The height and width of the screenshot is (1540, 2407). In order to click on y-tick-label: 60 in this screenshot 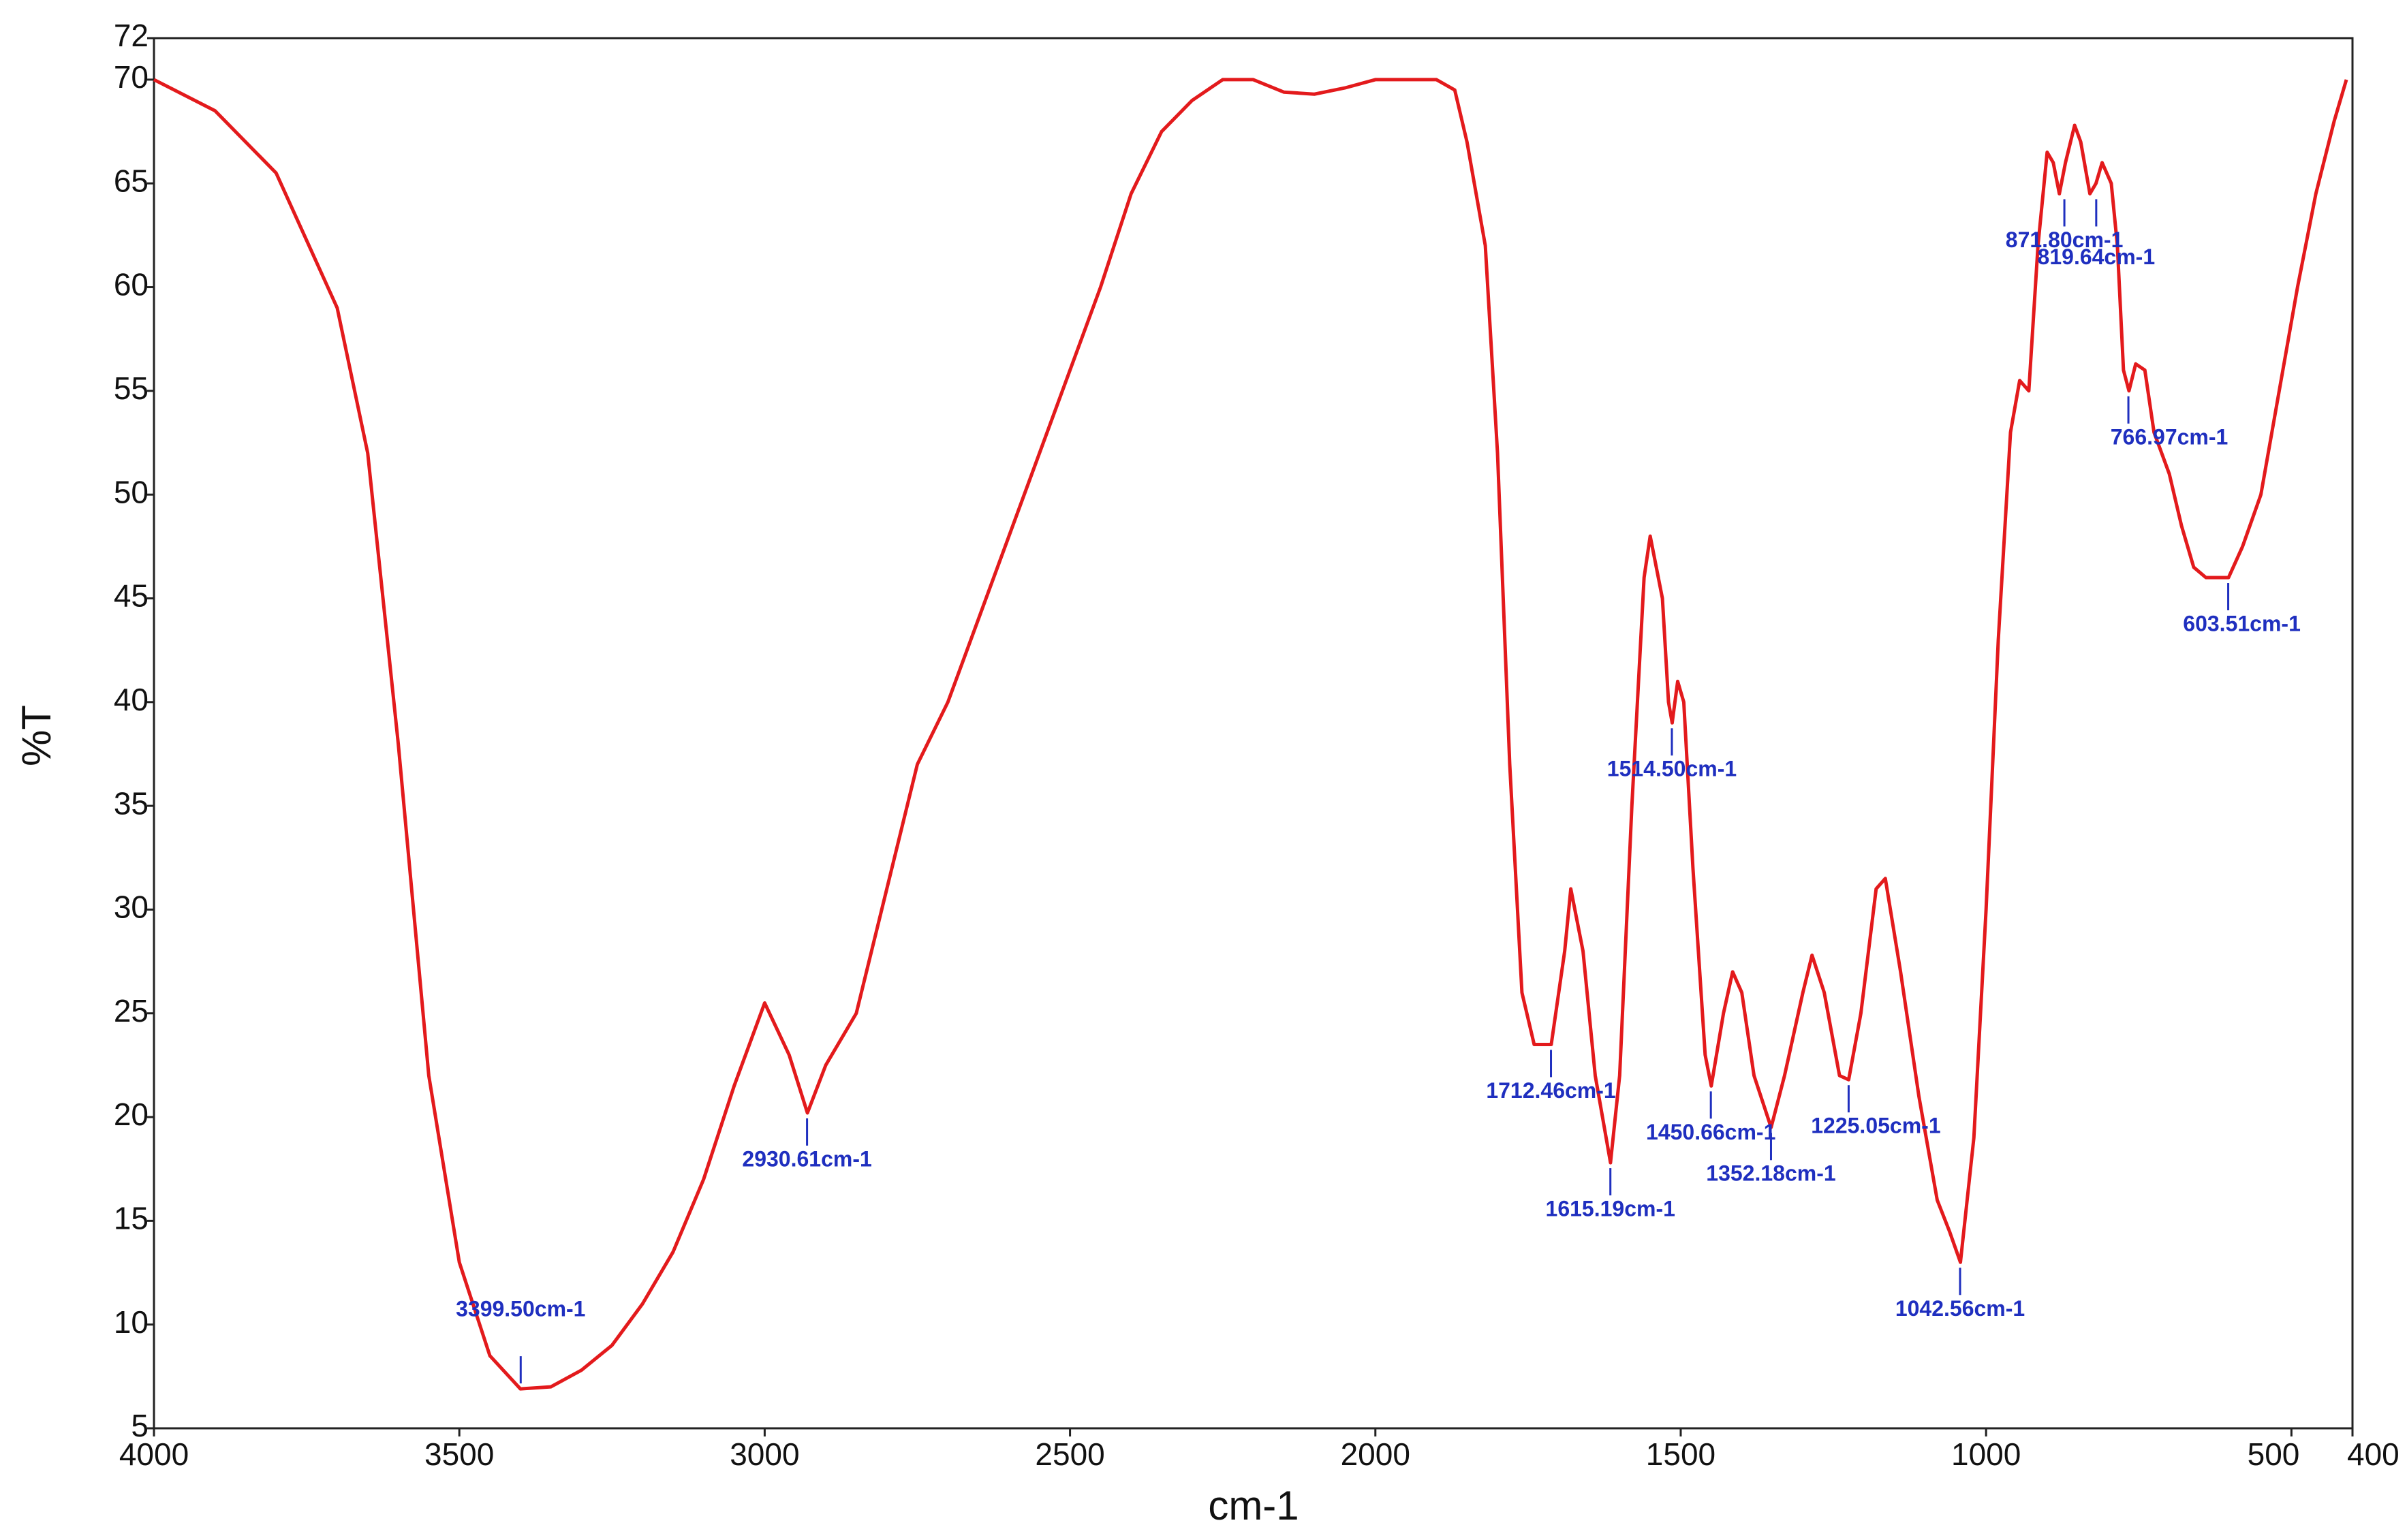, I will do `click(131, 284)`.